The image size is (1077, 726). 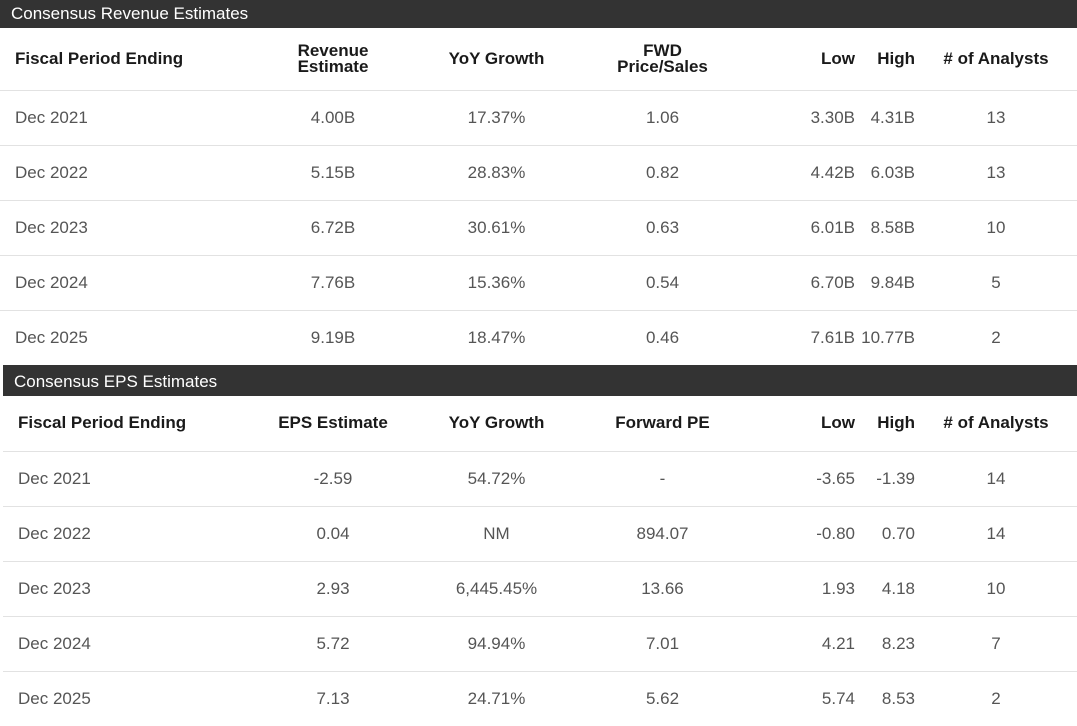 What do you see at coordinates (662, 533) in the screenshot?
I see `cell-ratio: 894.07` at bounding box center [662, 533].